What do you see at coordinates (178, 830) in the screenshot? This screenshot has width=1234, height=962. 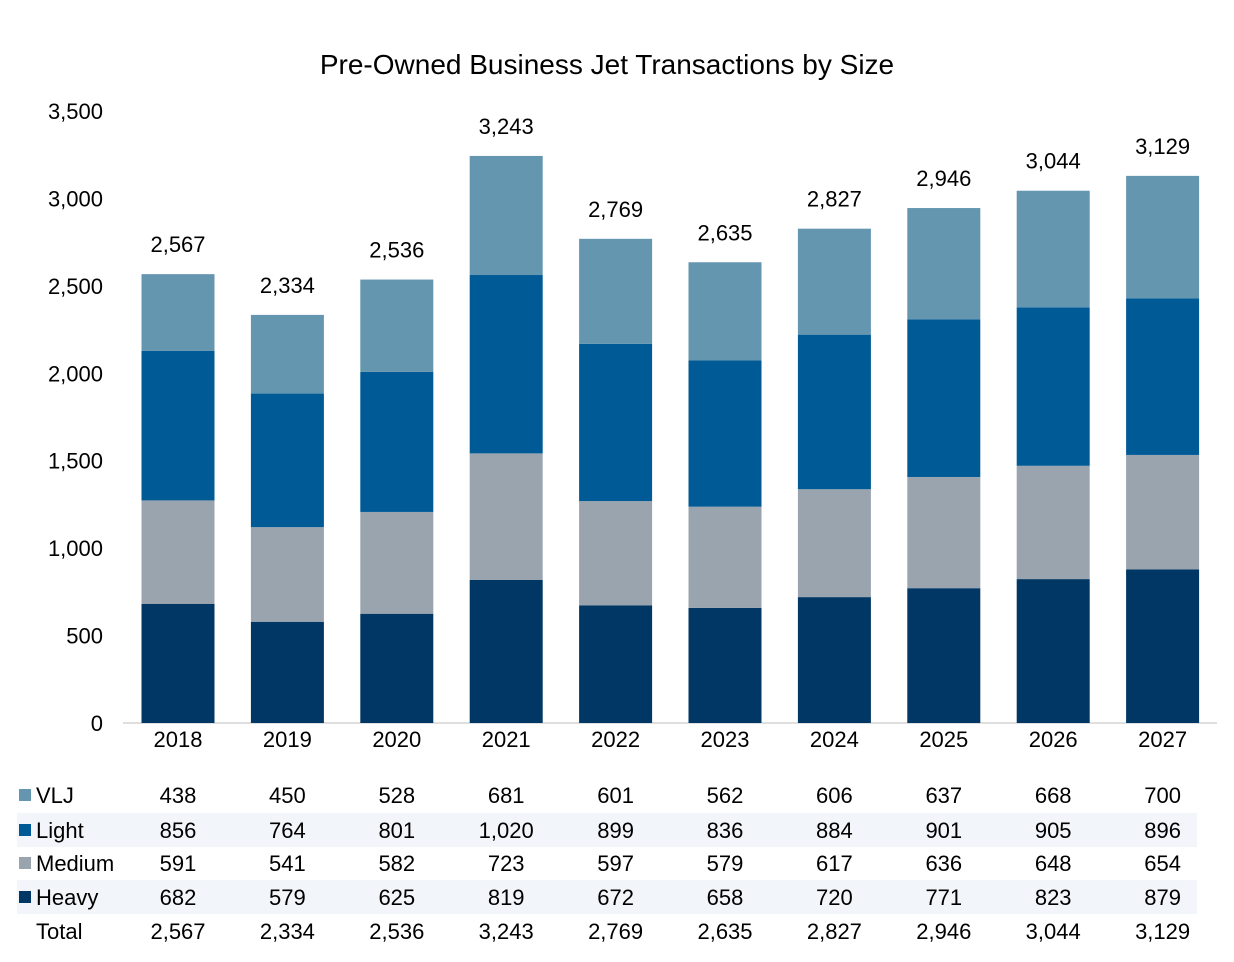 I see `table-cell: 856` at bounding box center [178, 830].